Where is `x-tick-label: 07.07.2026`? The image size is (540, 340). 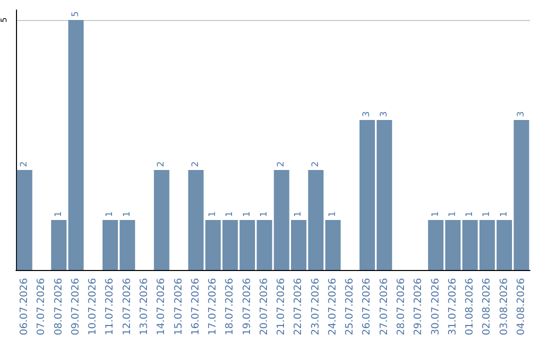 x-tick-label: 07.07.2026 is located at coordinates (42, 307).